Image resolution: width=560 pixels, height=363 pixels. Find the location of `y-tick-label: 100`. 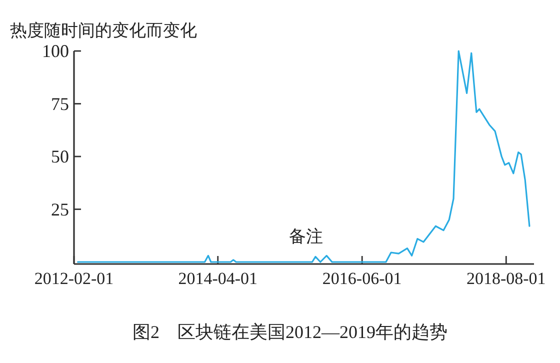

y-tick-label: 100 is located at coordinates (55, 51).